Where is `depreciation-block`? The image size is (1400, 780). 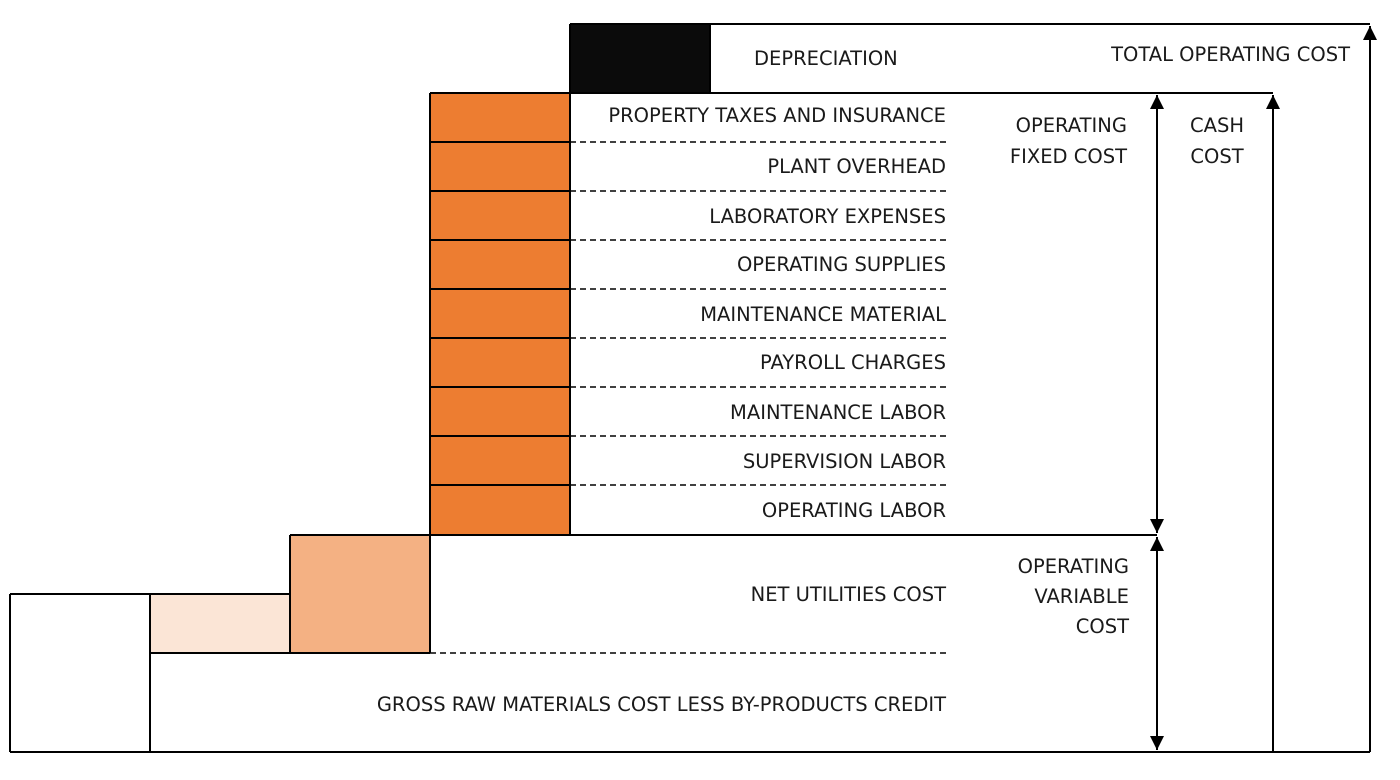
depreciation-block is located at coordinates (640, 58).